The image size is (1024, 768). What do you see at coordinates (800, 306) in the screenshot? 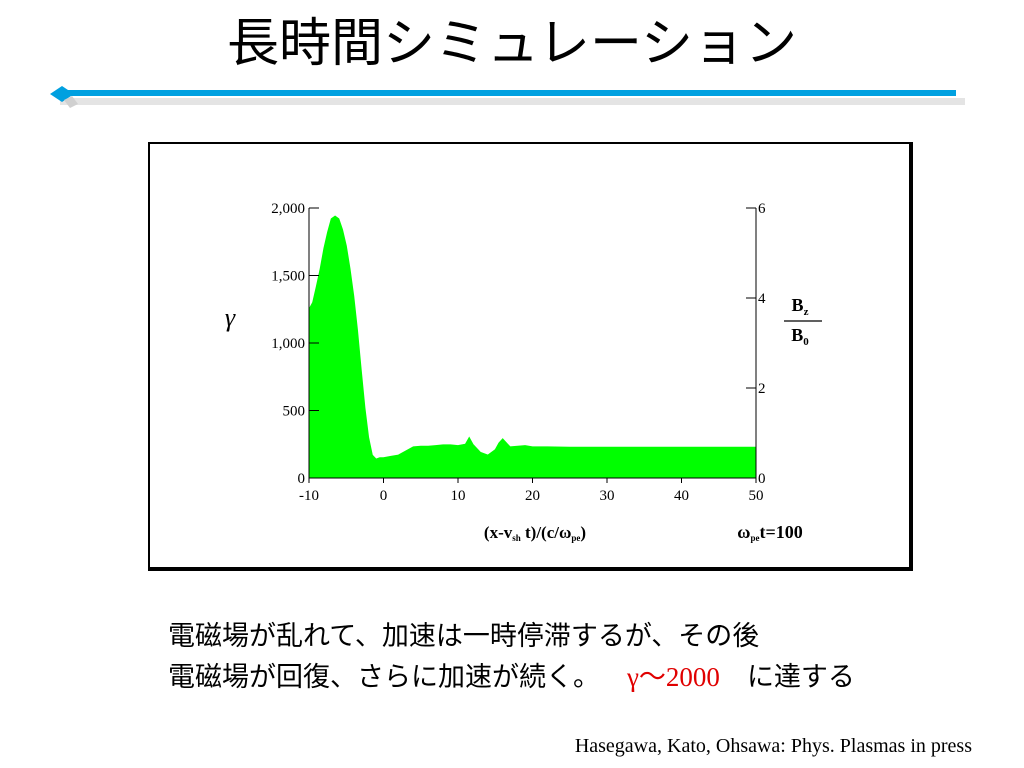
I see `y2-axis-label-numerator: Bz` at bounding box center [800, 306].